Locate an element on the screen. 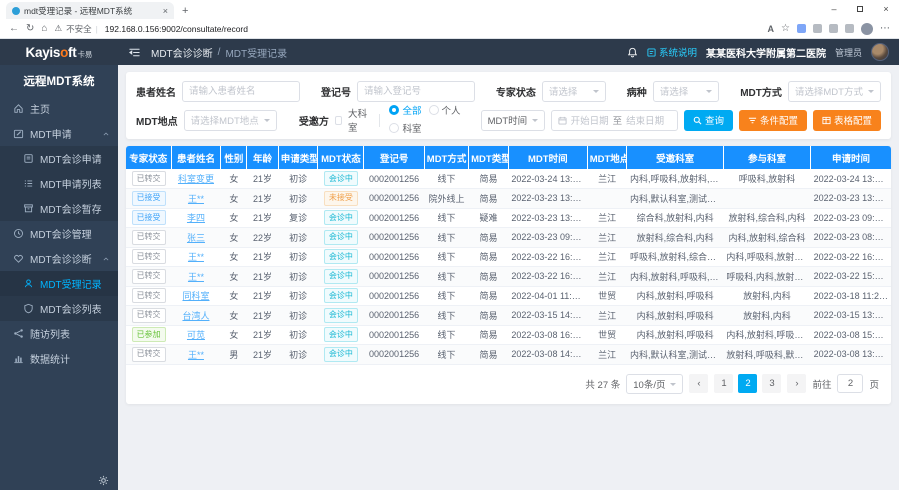  bell-icon is located at coordinates (632, 52).